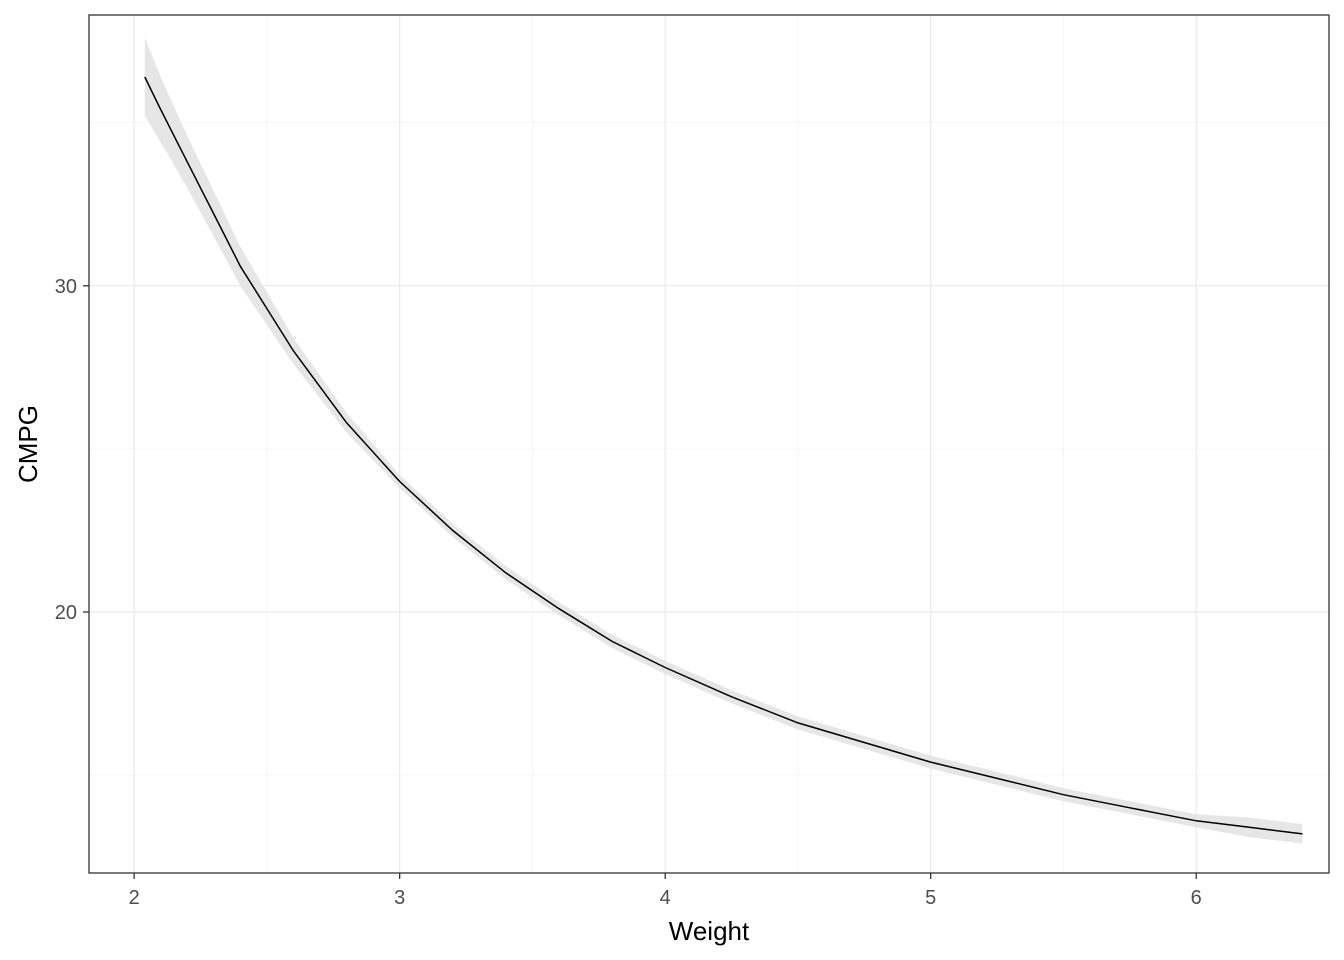  I want to click on y-tick-label: 20, so click(66, 613).